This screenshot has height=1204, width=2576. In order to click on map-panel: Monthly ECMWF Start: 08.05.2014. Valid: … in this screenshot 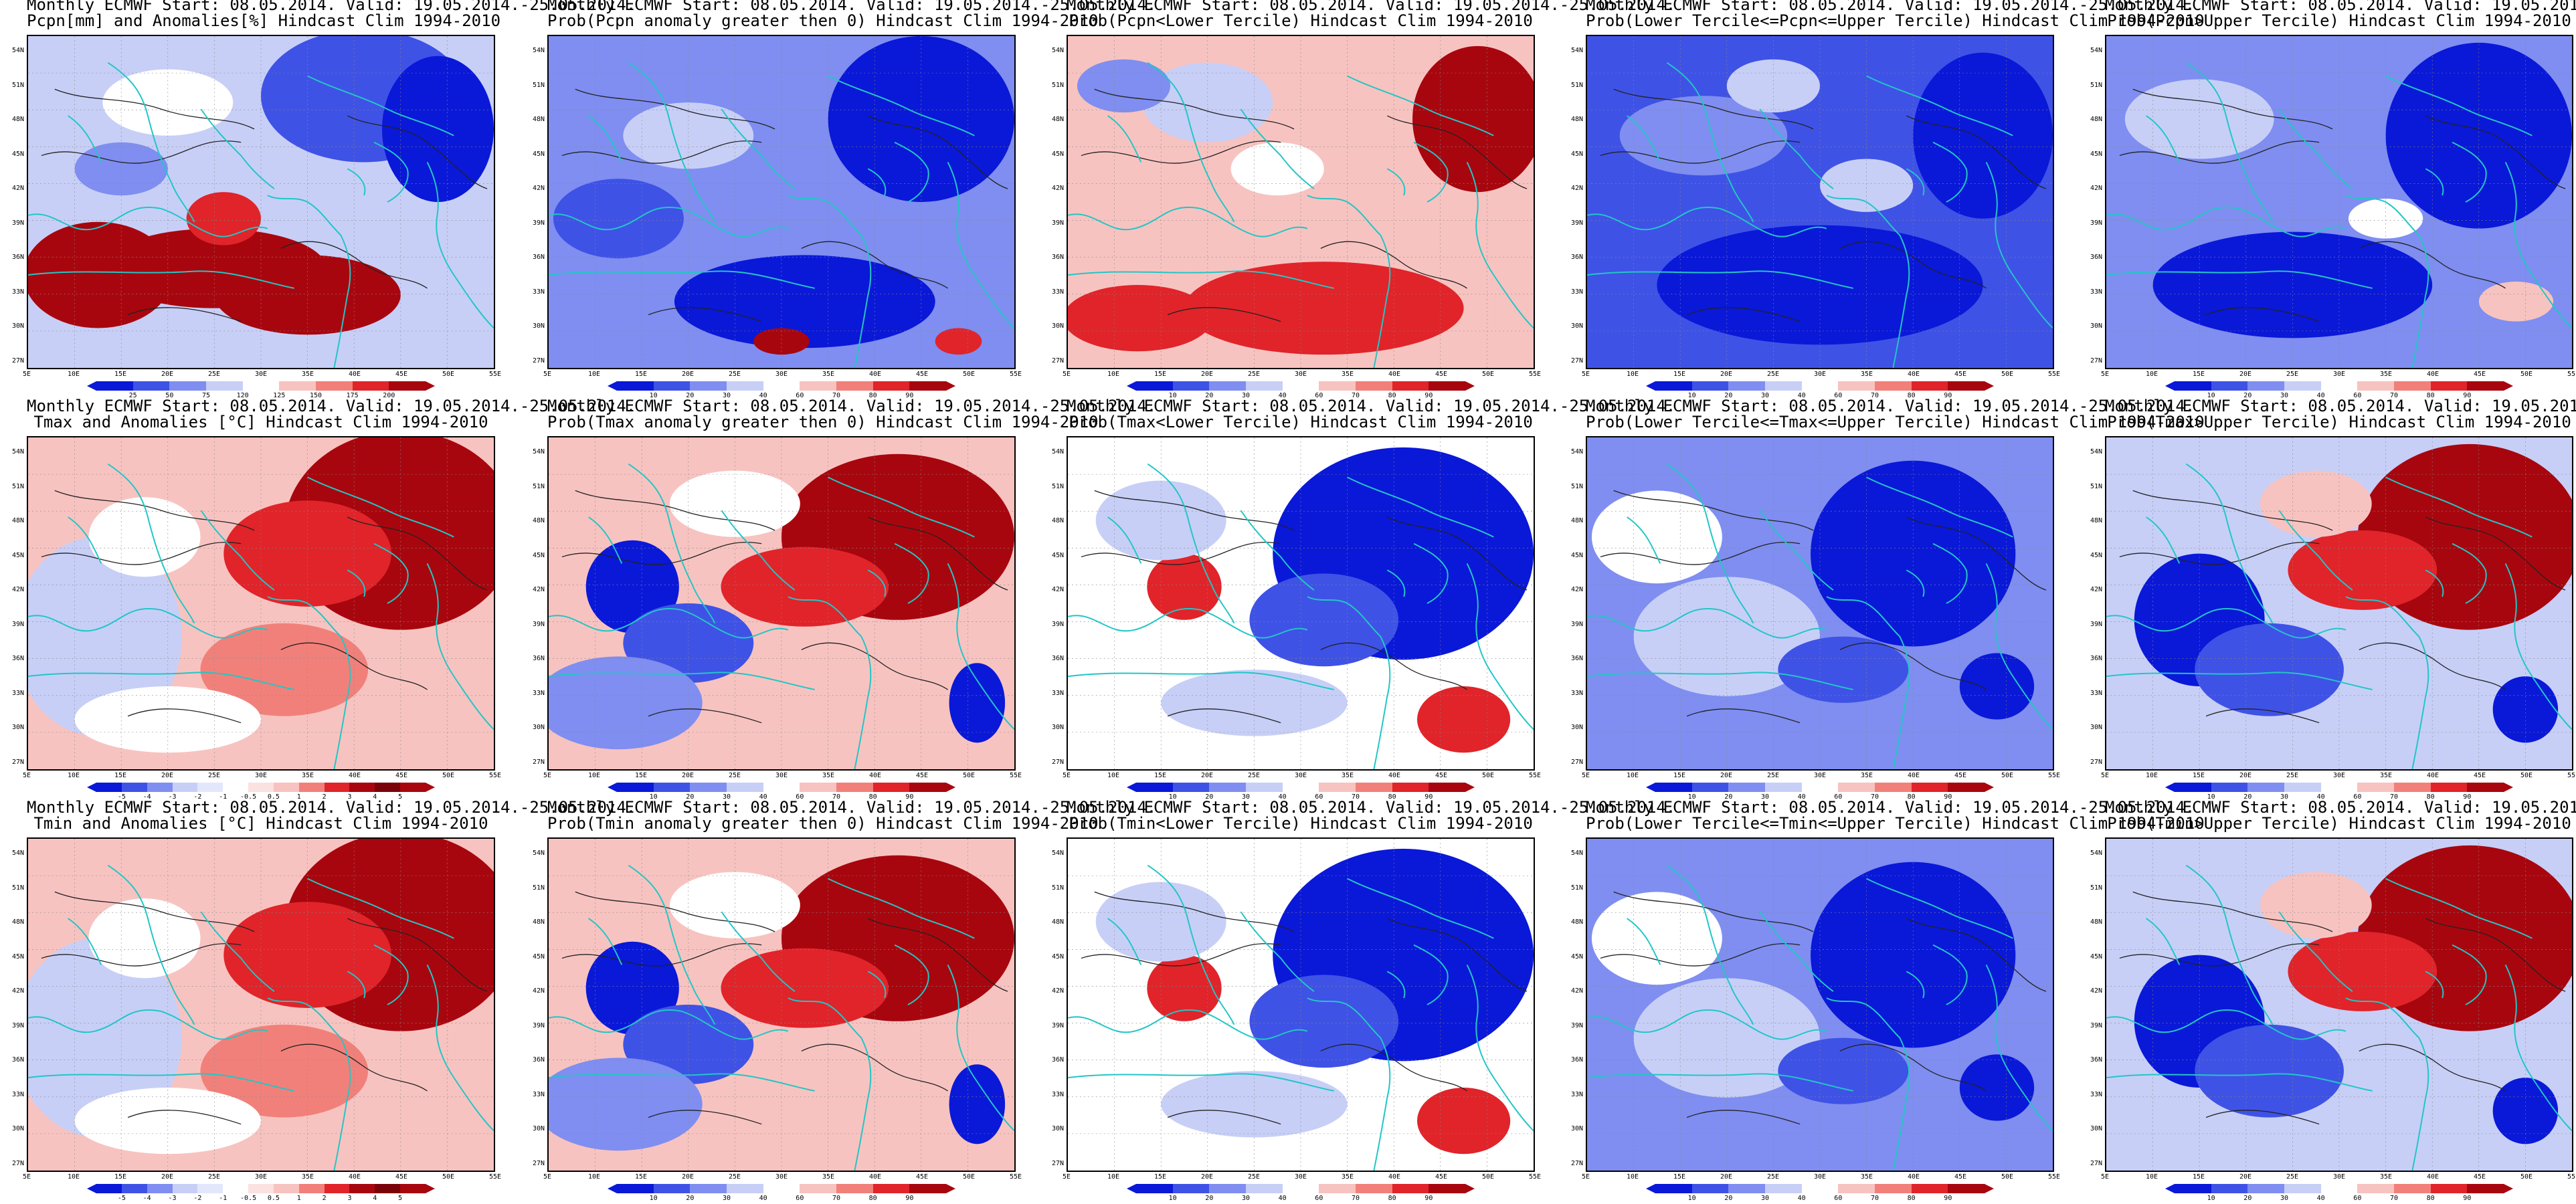, I will do `click(1888, 600)`.